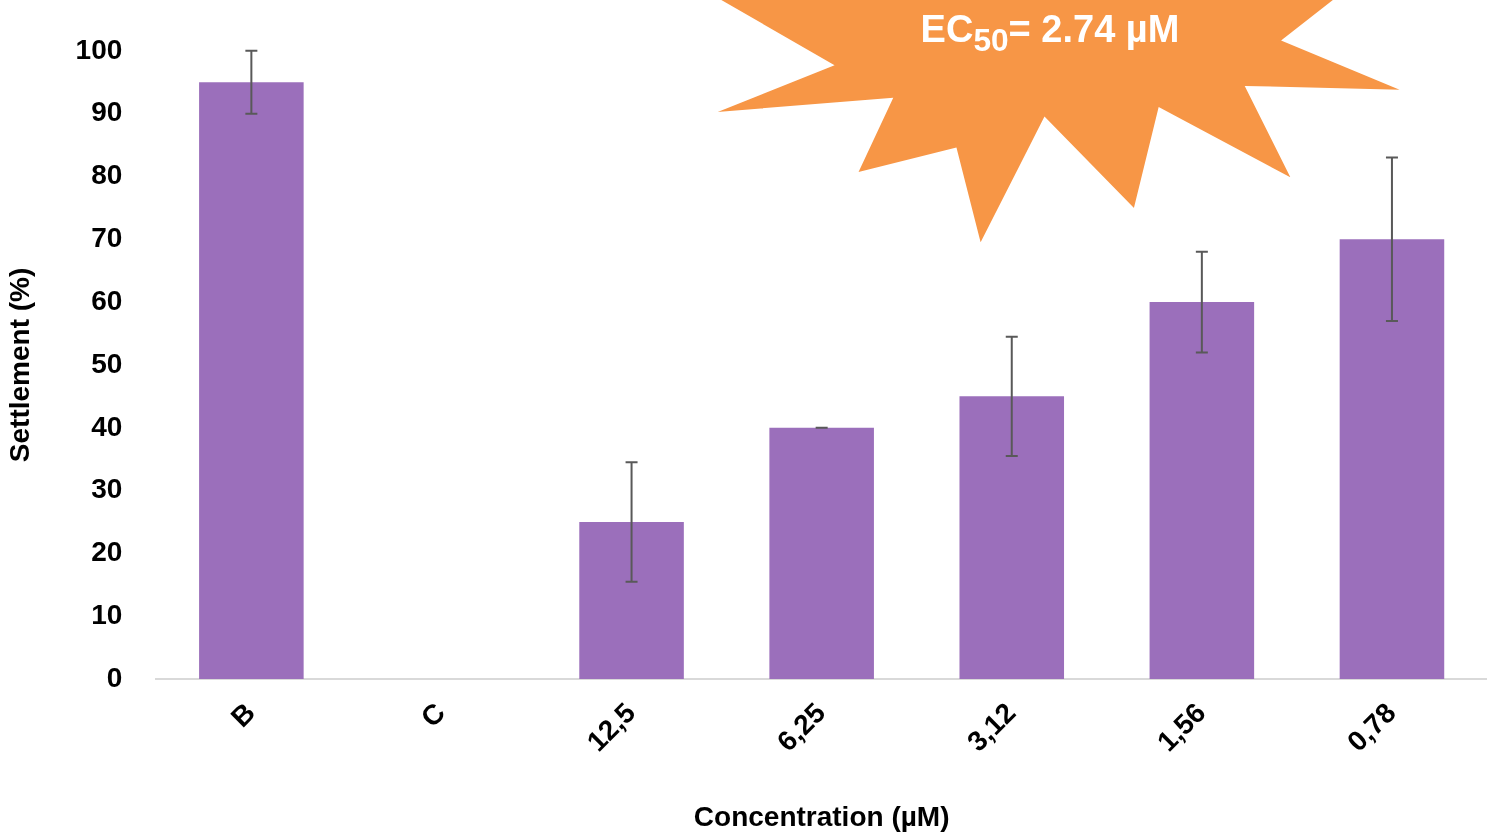  I want to click on y-tick-label: 30, so click(107, 489).